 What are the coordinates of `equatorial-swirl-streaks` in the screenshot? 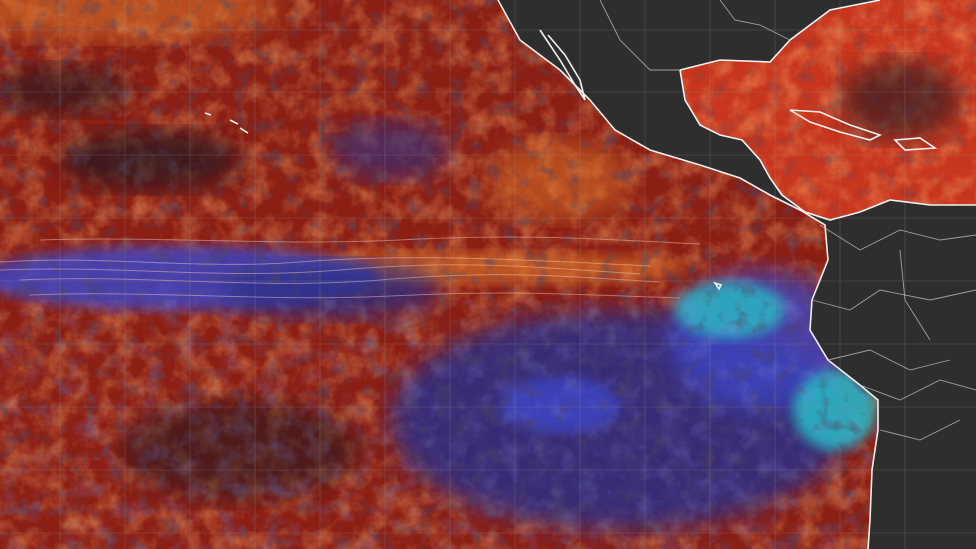 It's located at (350, 267).